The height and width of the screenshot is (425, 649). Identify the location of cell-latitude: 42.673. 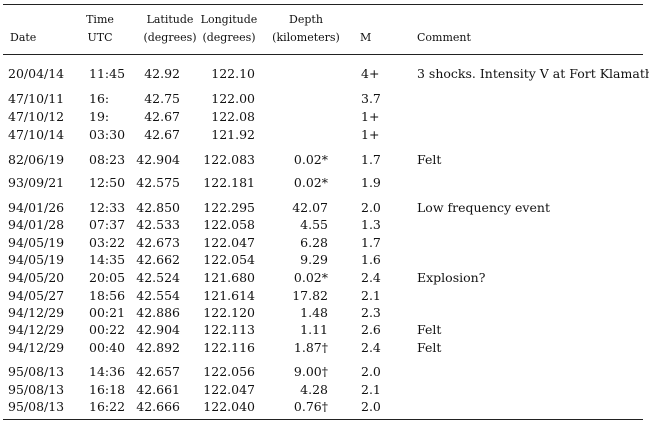
(158, 242).